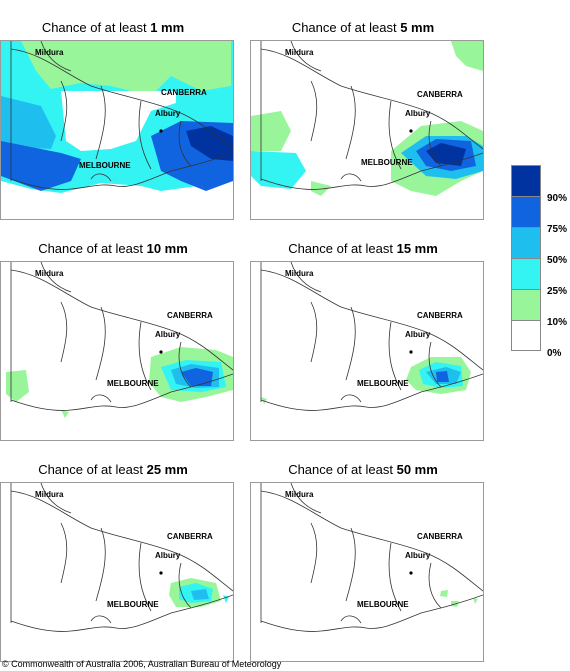 Image resolution: width=570 pixels, height=671 pixels. I want to click on legend-label-25: 25%, so click(557, 291).